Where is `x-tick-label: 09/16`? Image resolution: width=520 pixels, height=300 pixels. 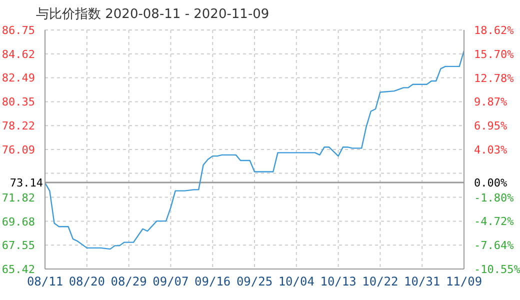
x-tick-label: 09/16 is located at coordinates (212, 281).